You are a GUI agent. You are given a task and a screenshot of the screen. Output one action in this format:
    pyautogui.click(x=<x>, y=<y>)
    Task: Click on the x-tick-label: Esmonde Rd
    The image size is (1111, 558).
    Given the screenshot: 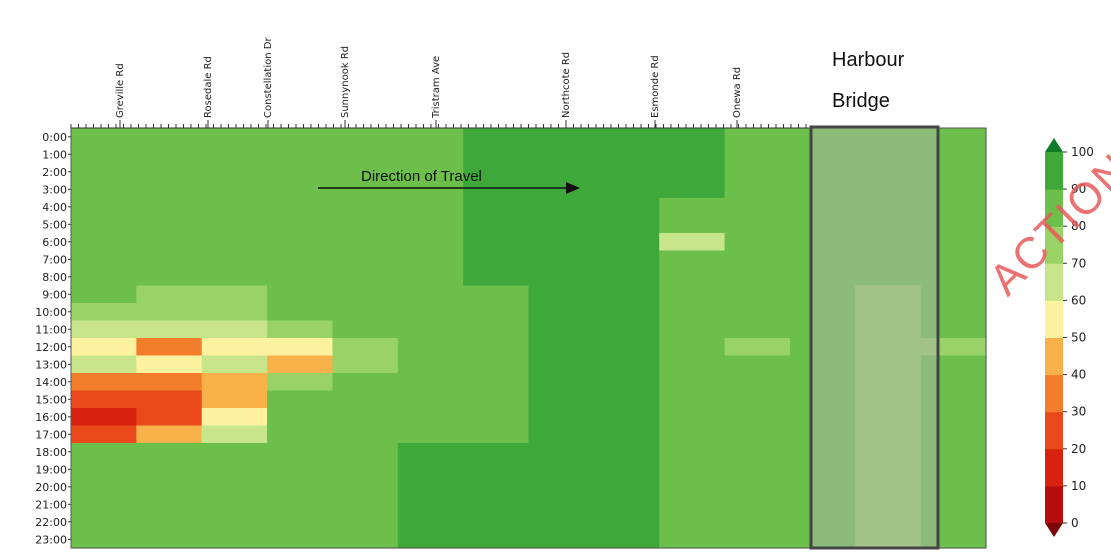 What is the action you would take?
    pyautogui.click(x=655, y=86)
    